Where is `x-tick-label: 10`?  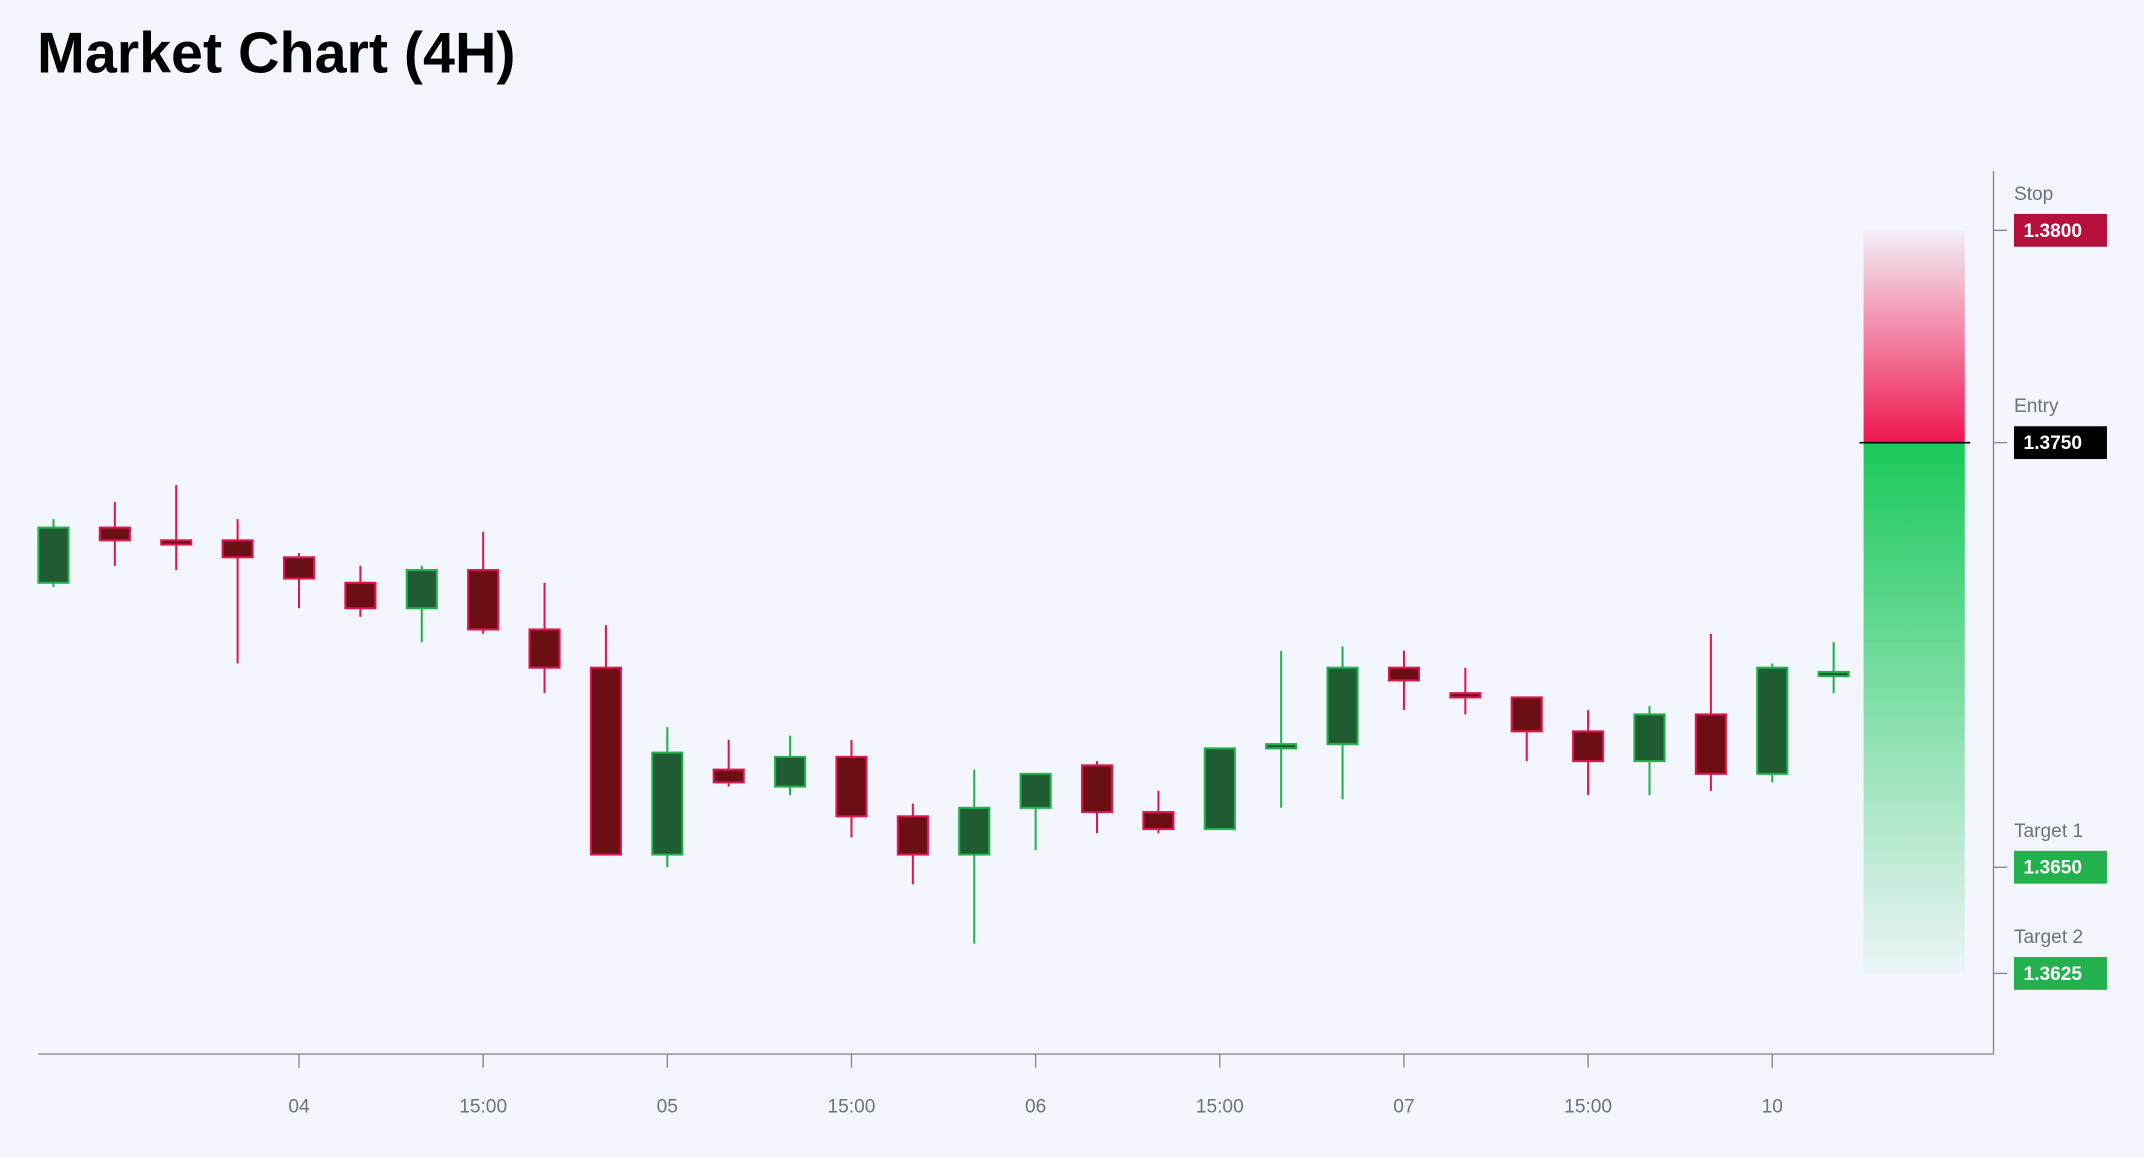
x-tick-label: 10 is located at coordinates (1772, 1106).